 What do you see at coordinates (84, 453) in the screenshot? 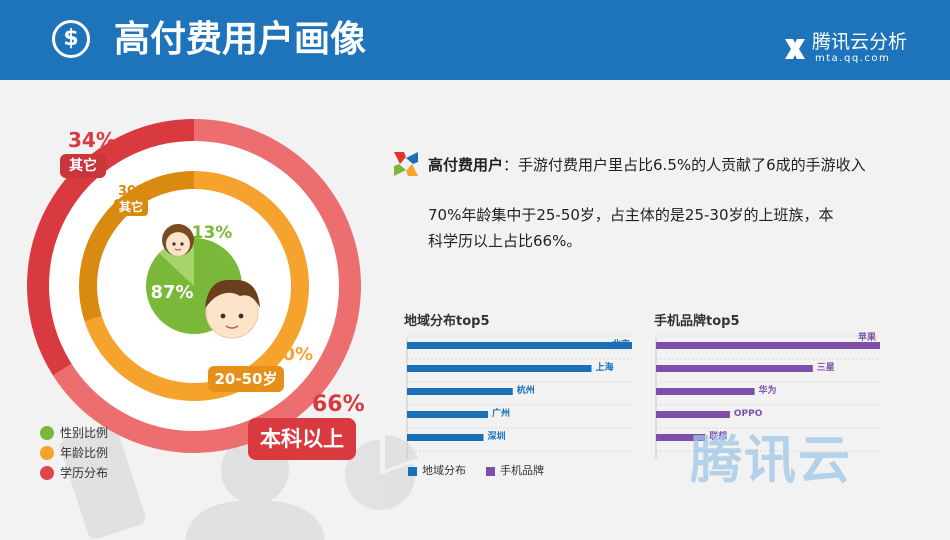
I see `legend-label: 年龄比例` at bounding box center [84, 453].